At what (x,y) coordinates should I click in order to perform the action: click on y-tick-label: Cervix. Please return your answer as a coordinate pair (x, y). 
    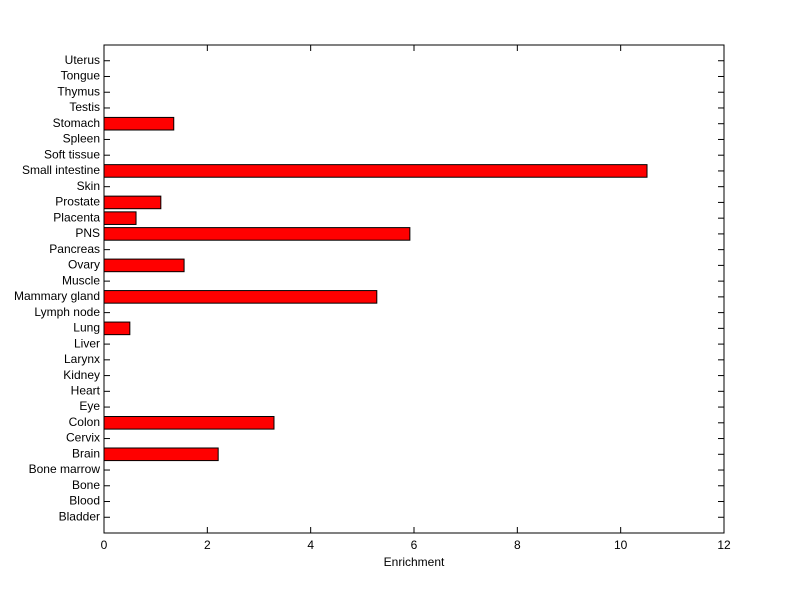
    Looking at the image, I should click on (83, 438).